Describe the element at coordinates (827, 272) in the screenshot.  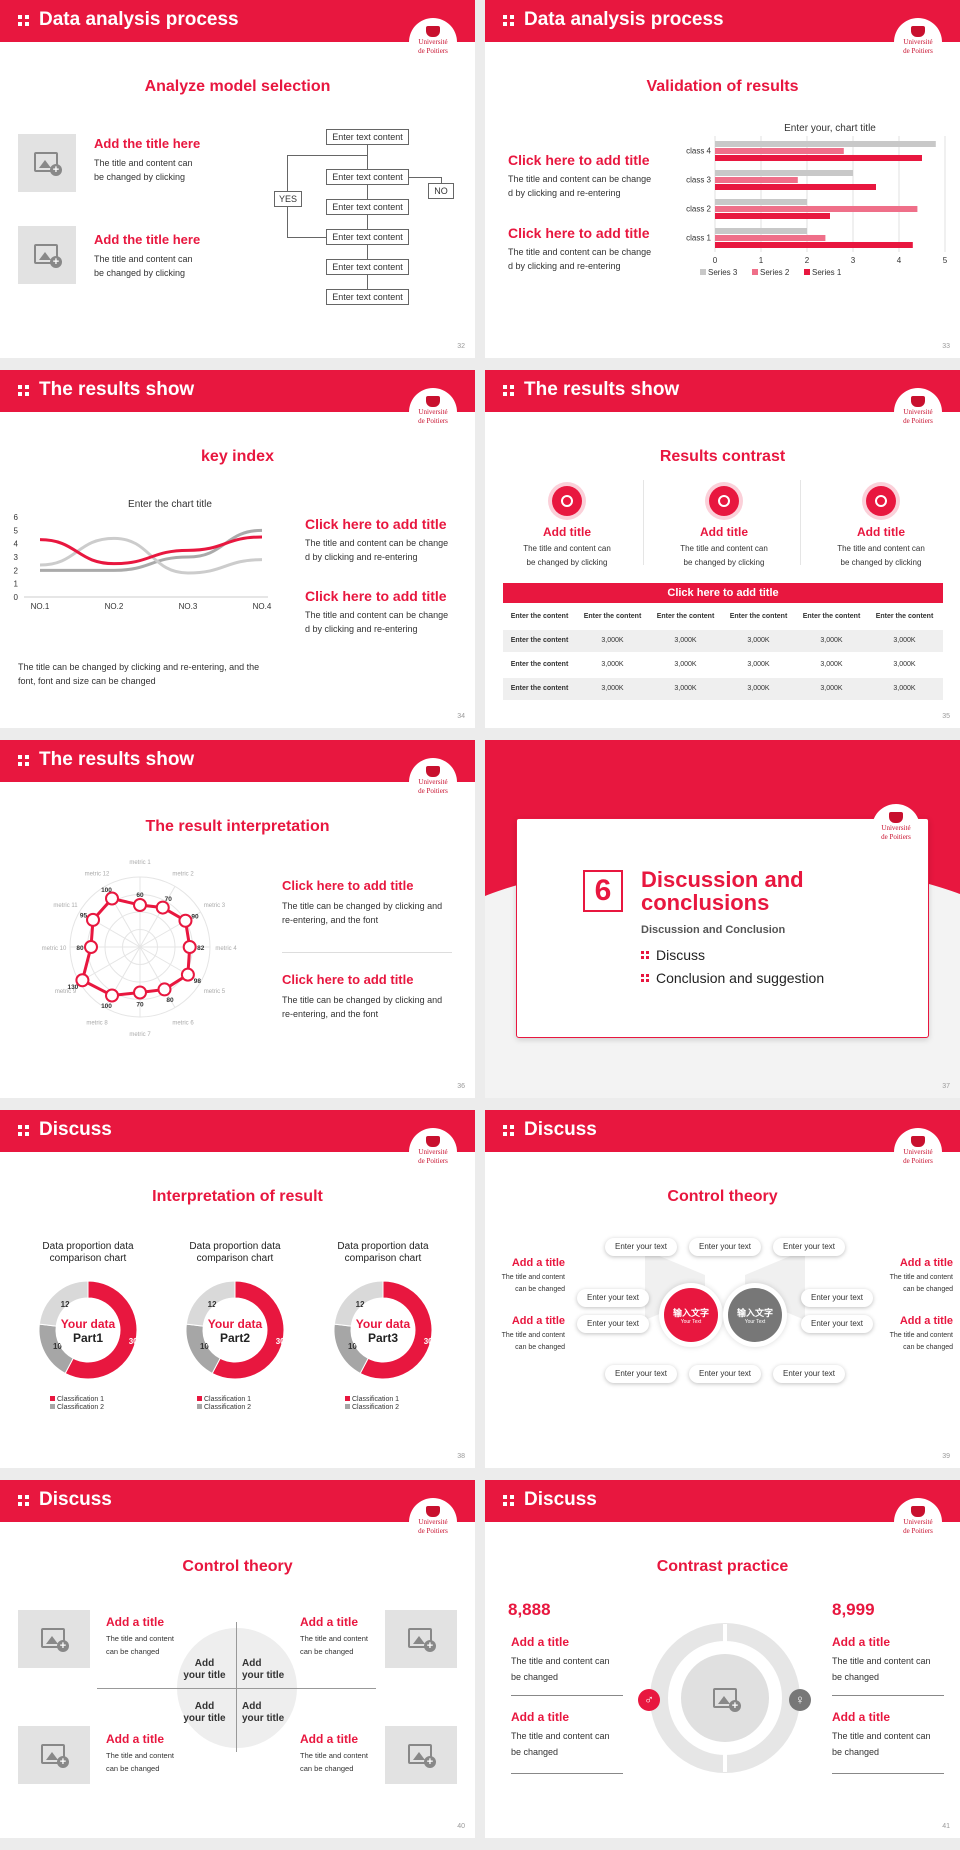
I see `legend-label: Series 1` at that location.